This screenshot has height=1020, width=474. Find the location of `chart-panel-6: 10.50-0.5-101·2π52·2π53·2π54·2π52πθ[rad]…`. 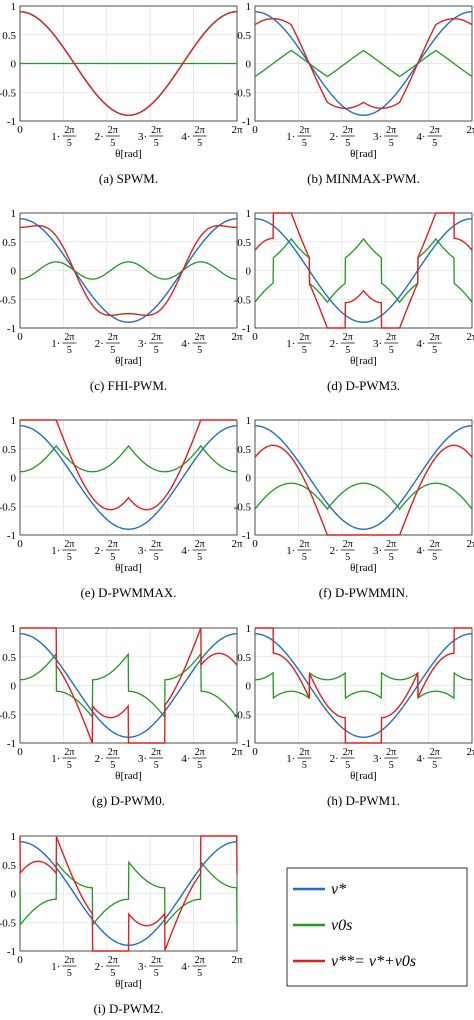

chart-panel-6: 10.50-0.5-101·2π52·2π53·2π54·2π52πθ[rad]… is located at coordinates (121, 715).